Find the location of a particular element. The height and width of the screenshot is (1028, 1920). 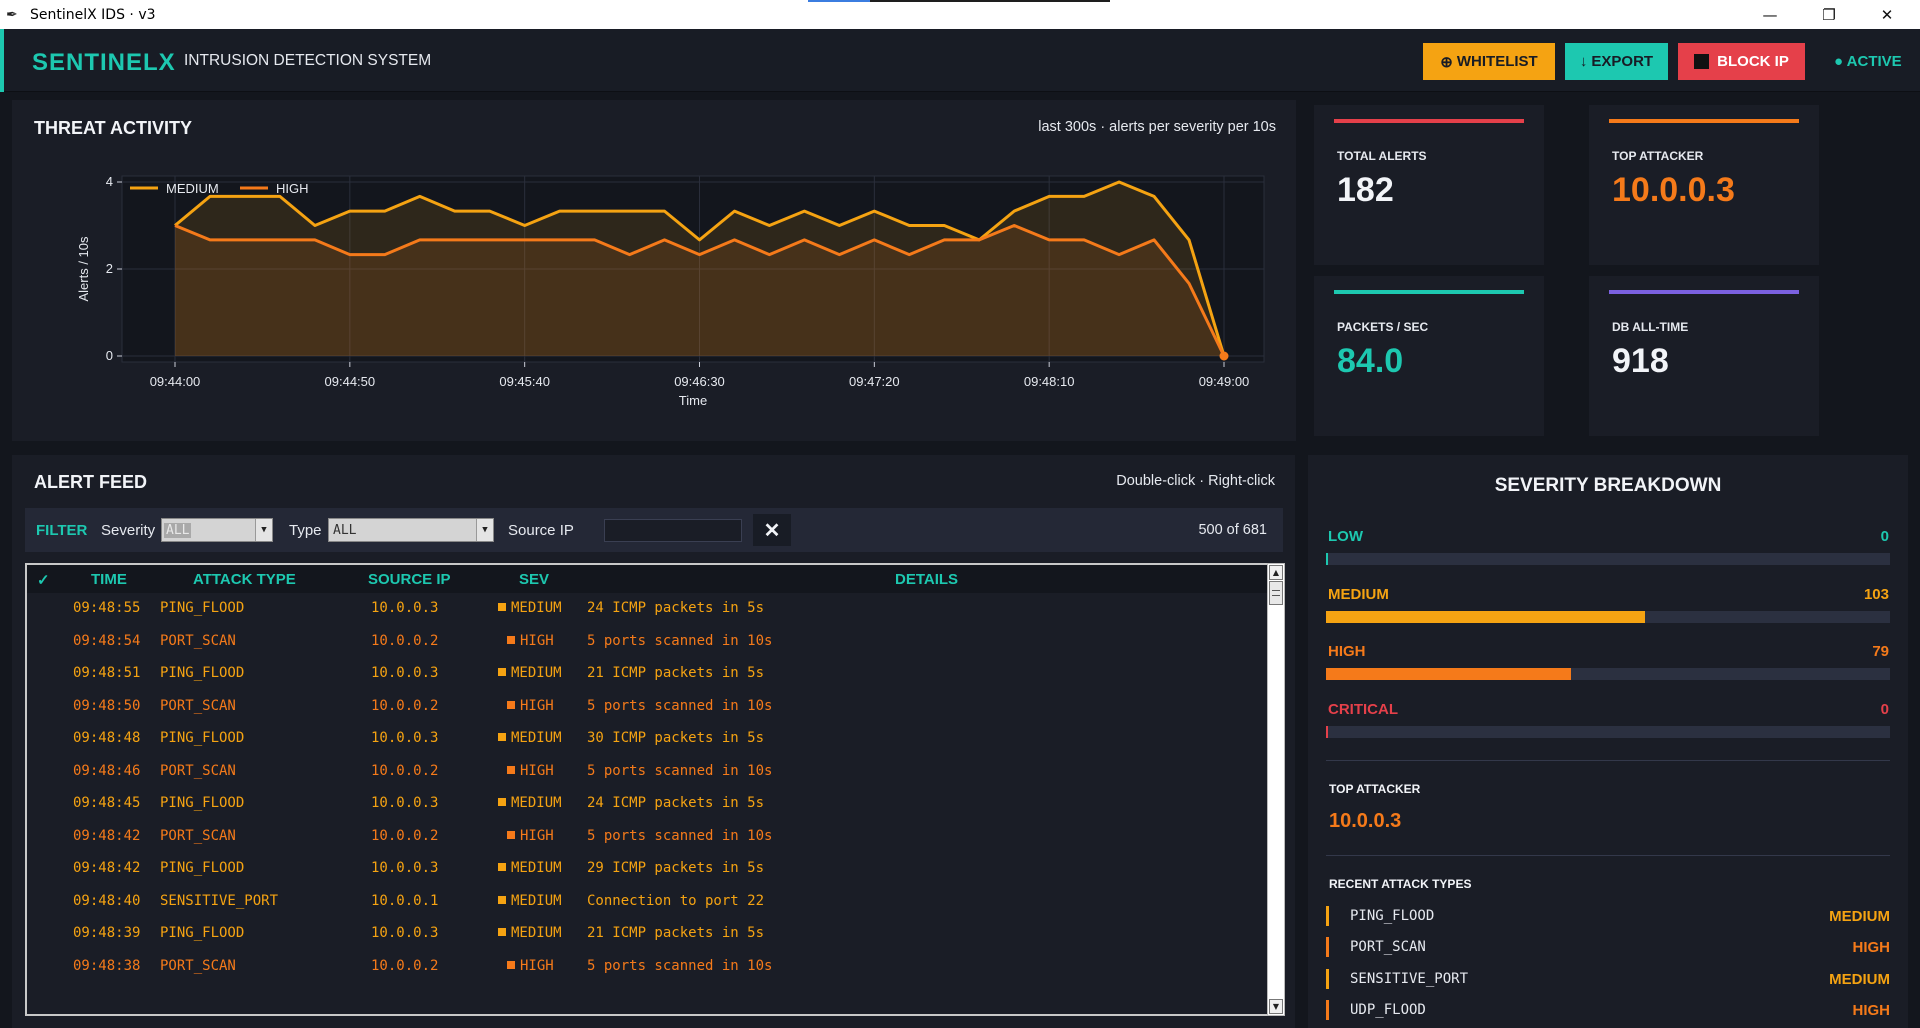

severity-bar-fill-high is located at coordinates (1448, 674).